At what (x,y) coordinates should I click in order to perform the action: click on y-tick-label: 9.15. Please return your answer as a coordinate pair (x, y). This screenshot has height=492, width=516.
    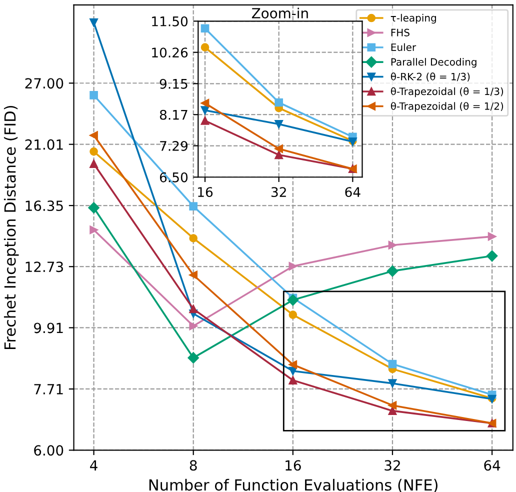
    Looking at the image, I should click on (174, 83).